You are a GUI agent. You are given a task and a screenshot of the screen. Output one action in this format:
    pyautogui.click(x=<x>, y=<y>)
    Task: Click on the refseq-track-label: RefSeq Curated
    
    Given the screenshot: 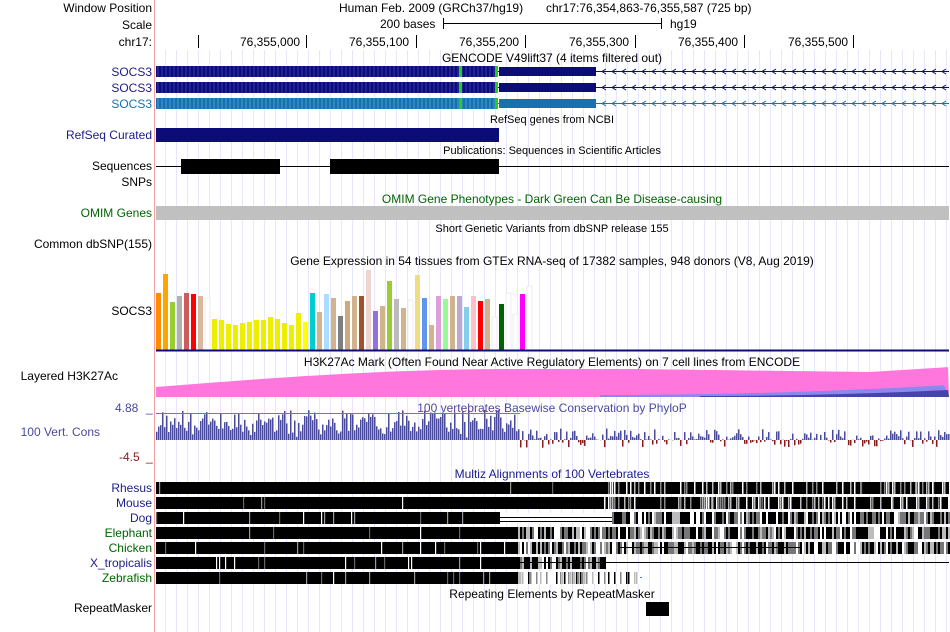 What is the action you would take?
    pyautogui.click(x=108, y=135)
    